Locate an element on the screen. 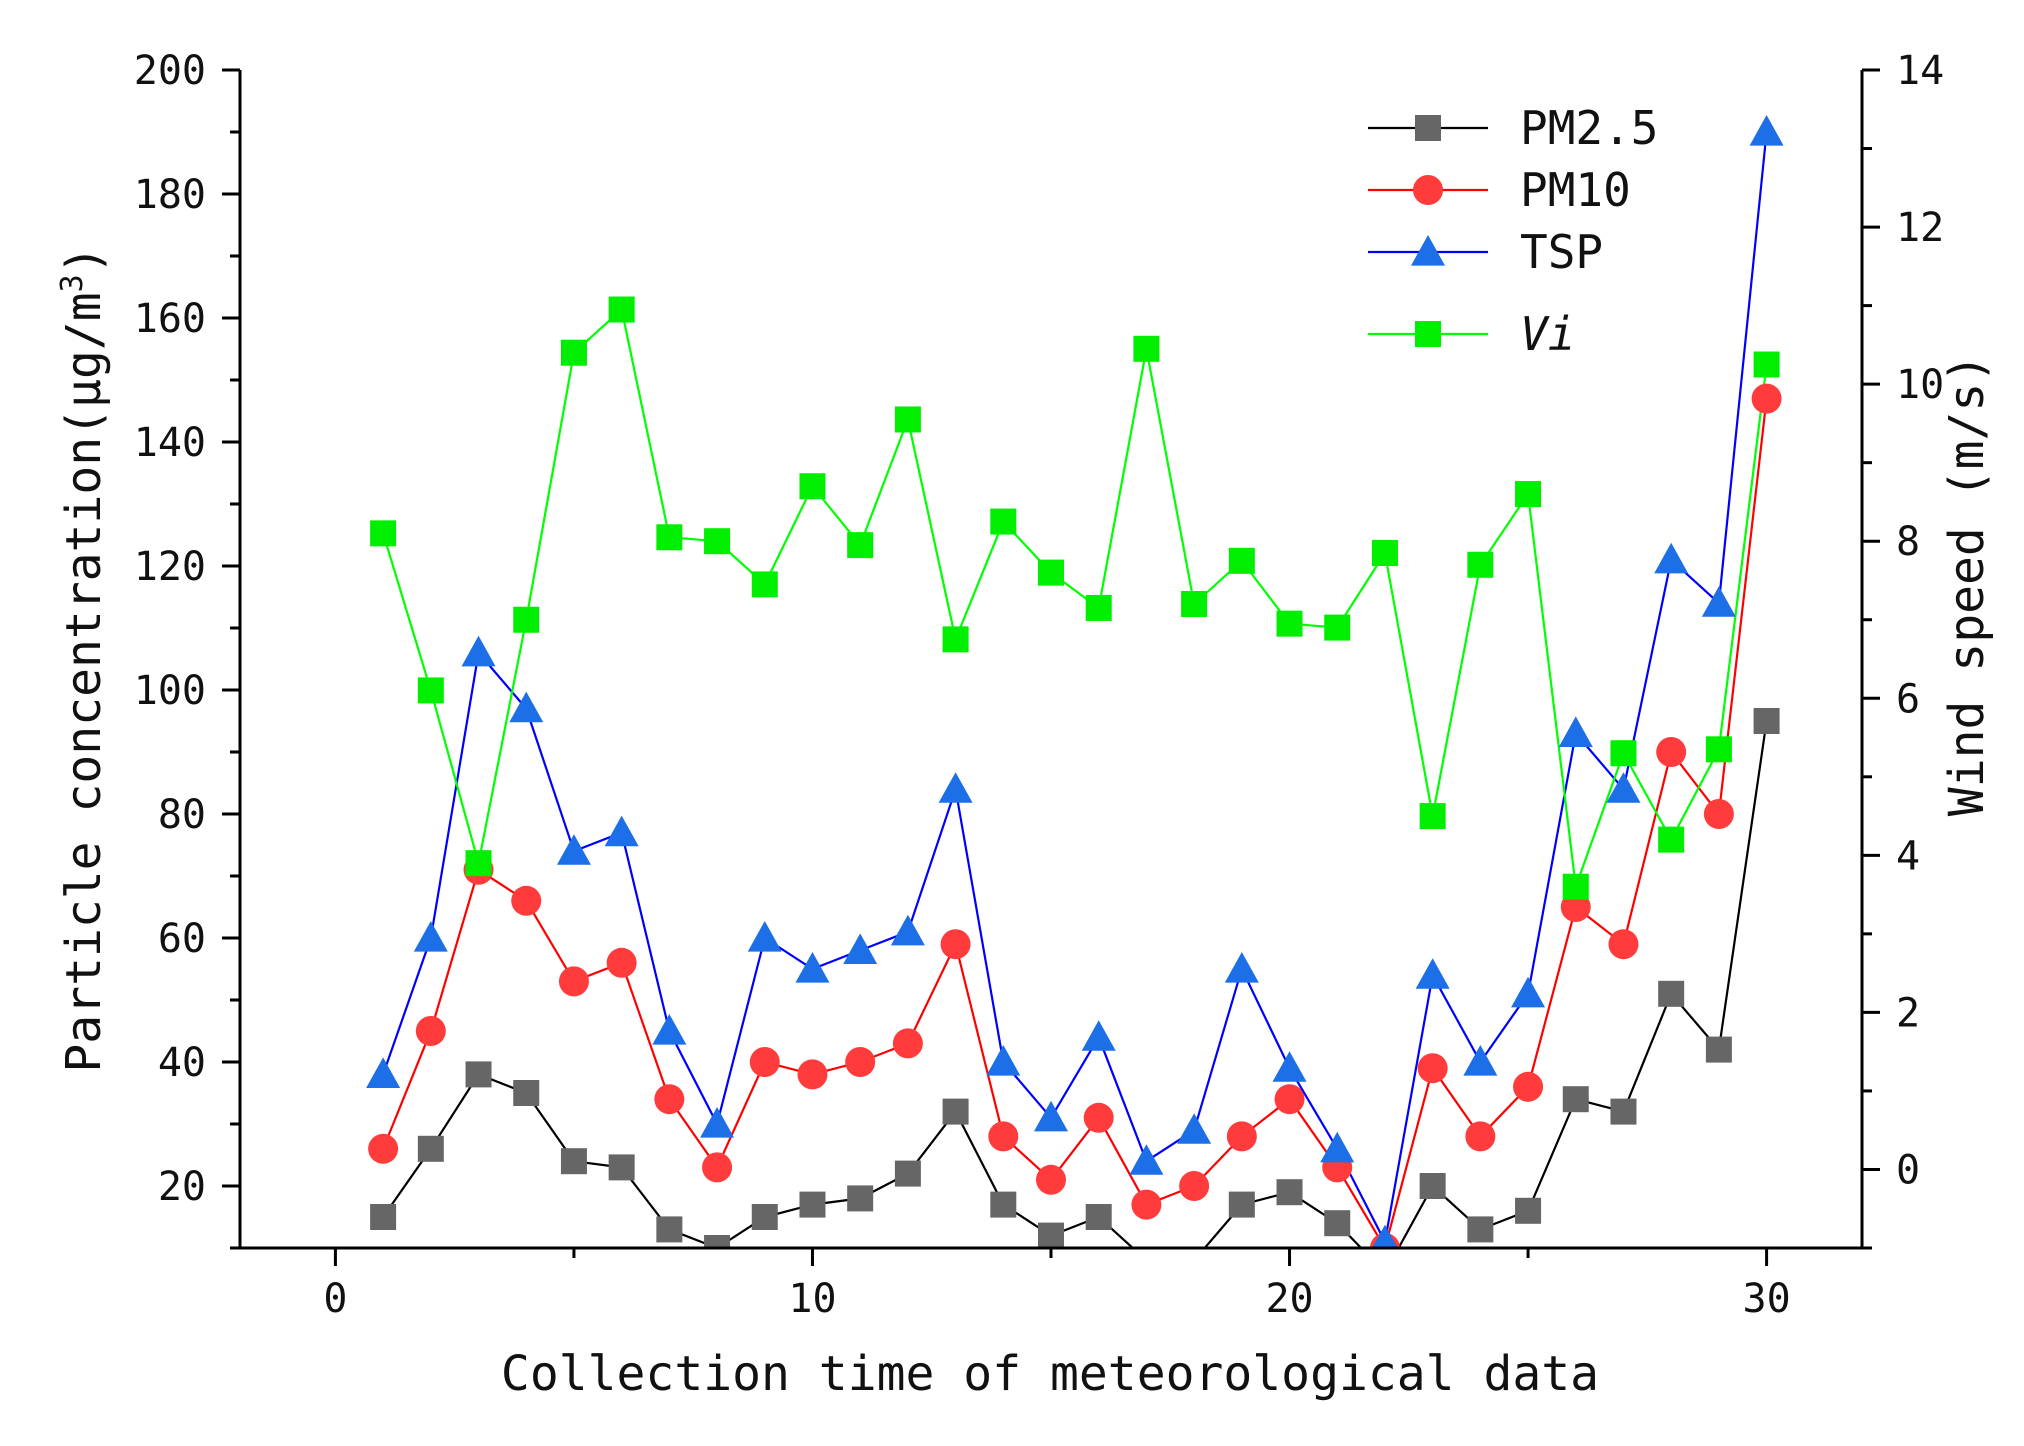 This screenshot has height=1446, width=2024. y-axis-left-title: Particle concentration(μg/m3) is located at coordinates (83, 658).